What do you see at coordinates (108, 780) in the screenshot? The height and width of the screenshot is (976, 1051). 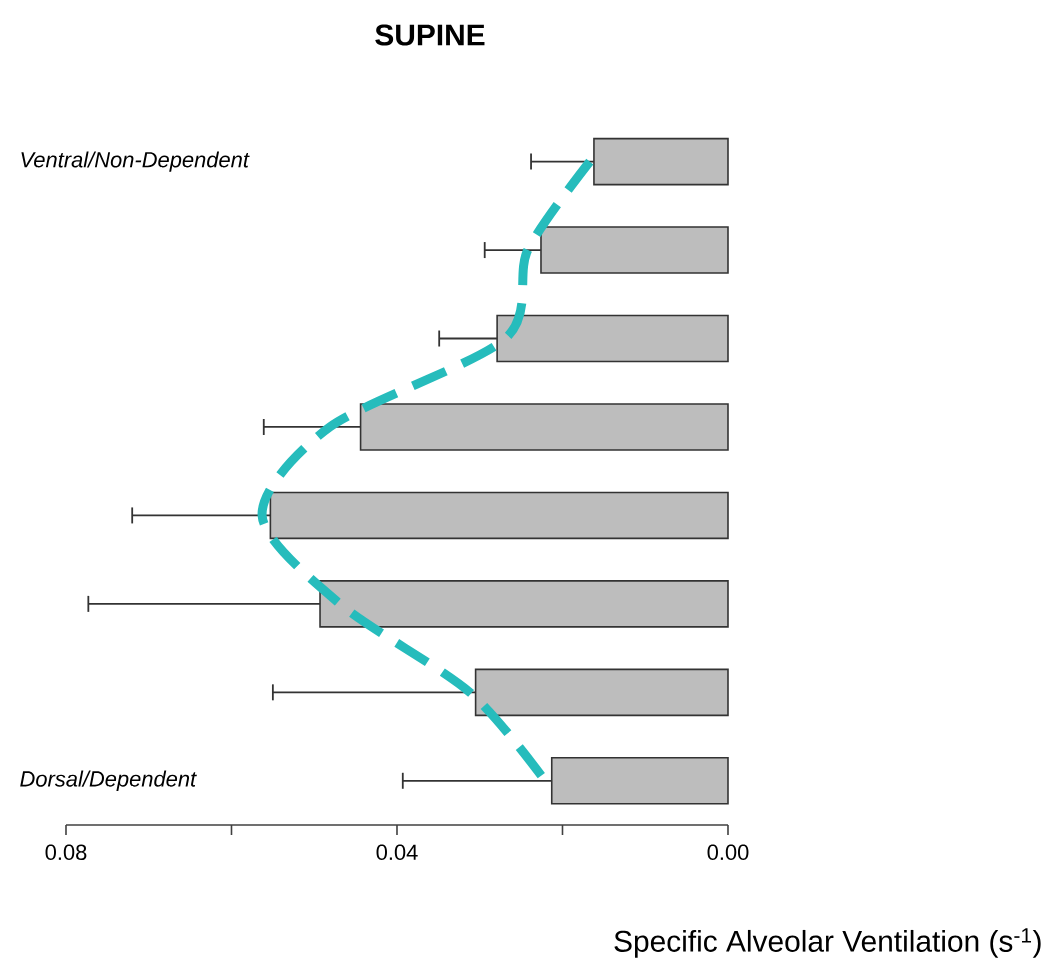 I see `y-tick-label: Dorsal/Dependent` at bounding box center [108, 780].